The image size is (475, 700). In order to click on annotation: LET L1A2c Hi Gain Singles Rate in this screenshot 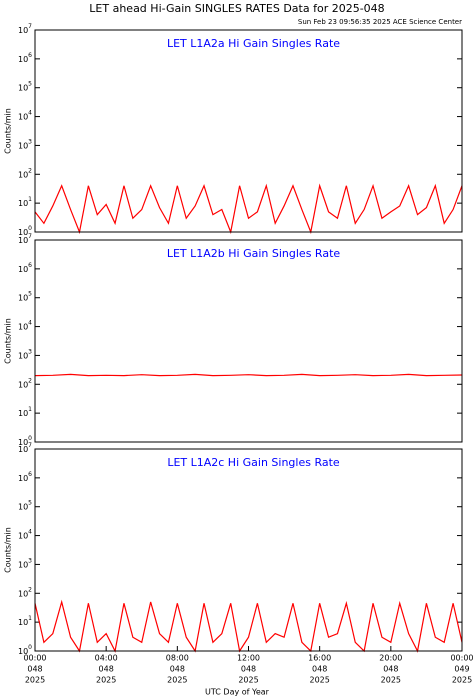, I will do `click(253, 462)`.